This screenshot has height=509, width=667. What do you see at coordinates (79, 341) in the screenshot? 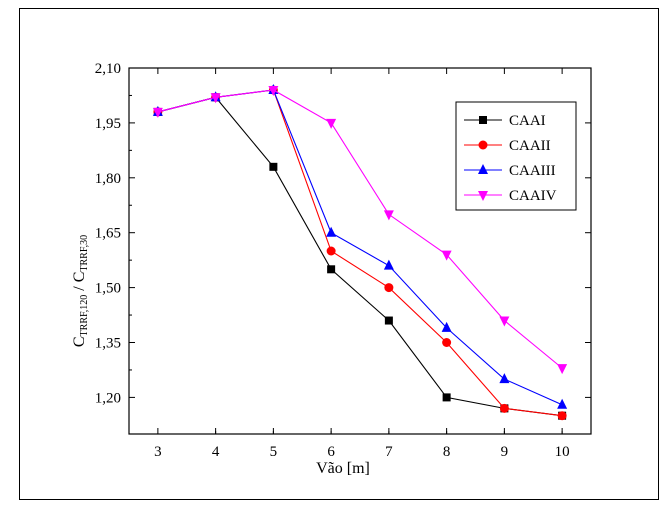
I see `y-axis-label-main1: C` at bounding box center [79, 341].